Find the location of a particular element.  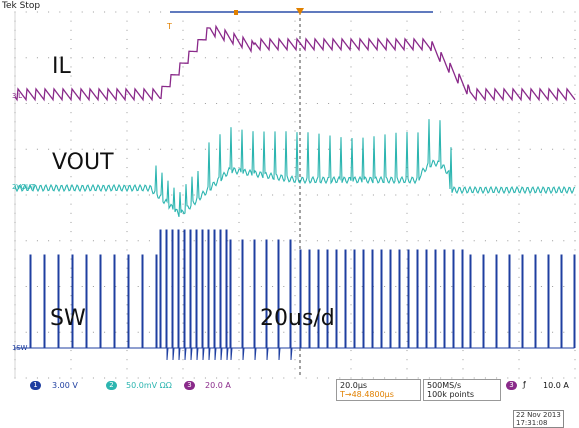

il-annotation: IL is located at coordinates (61, 66).